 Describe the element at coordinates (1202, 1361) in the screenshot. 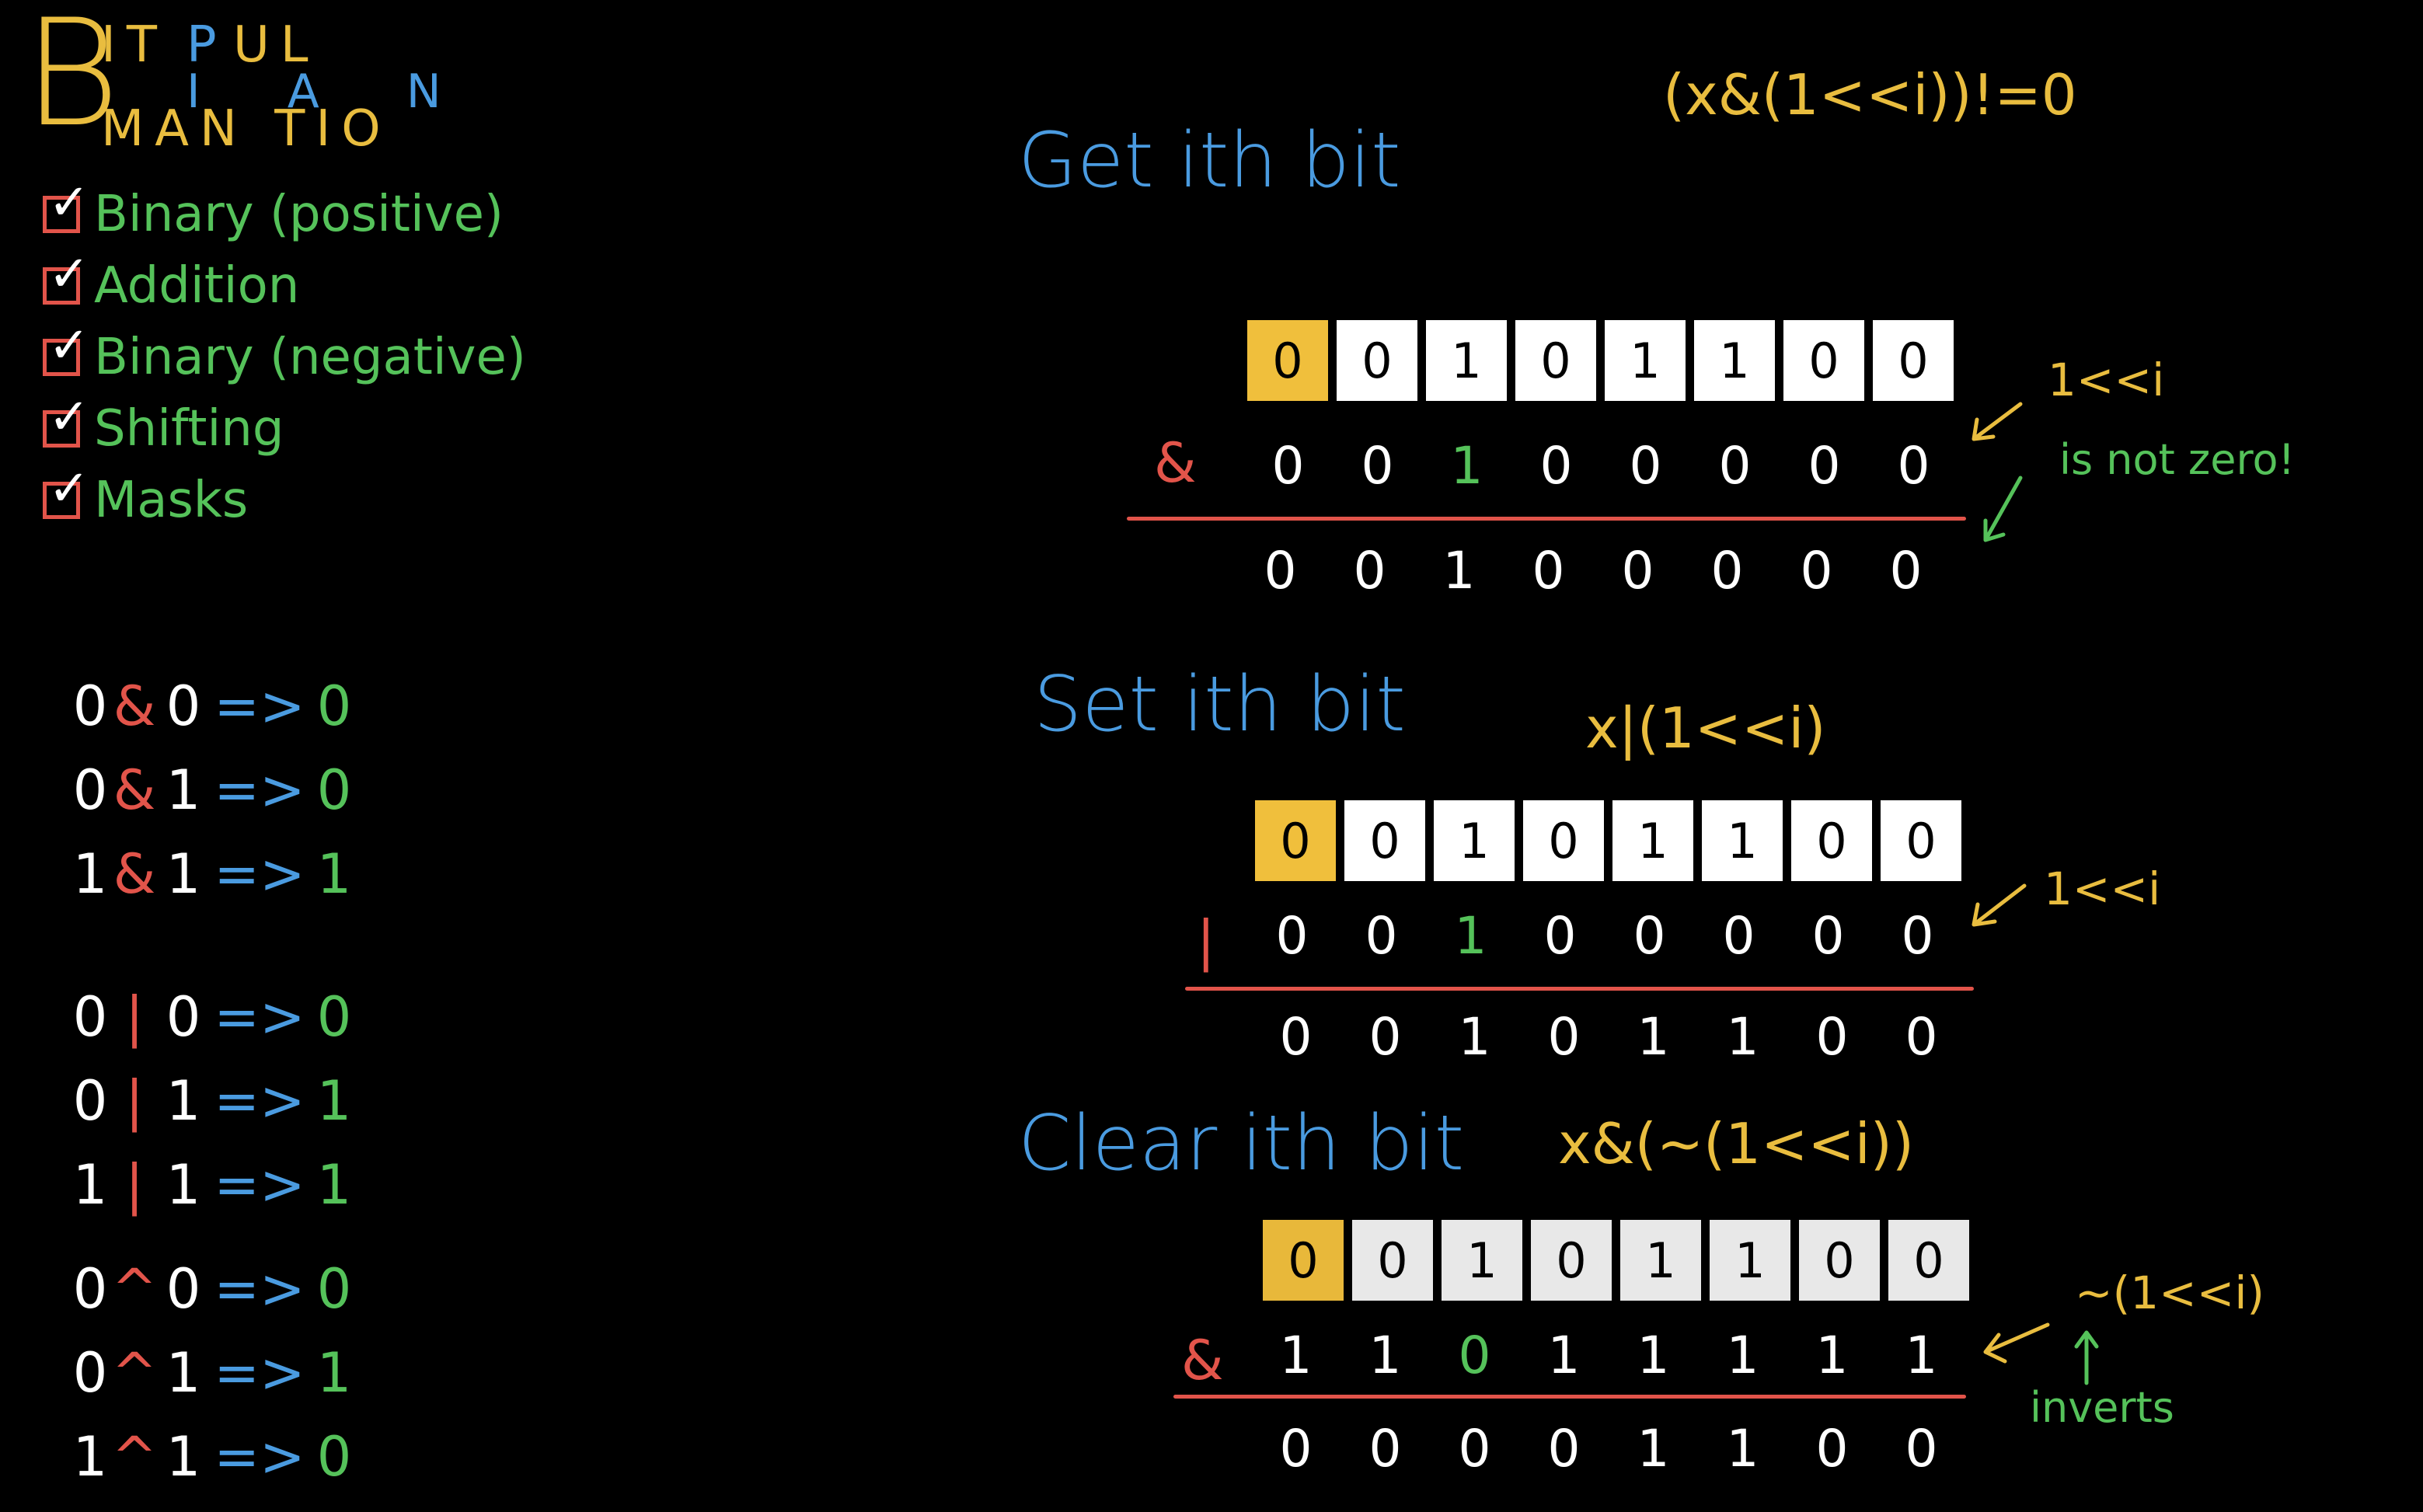

I see `and-operator: &` at that location.